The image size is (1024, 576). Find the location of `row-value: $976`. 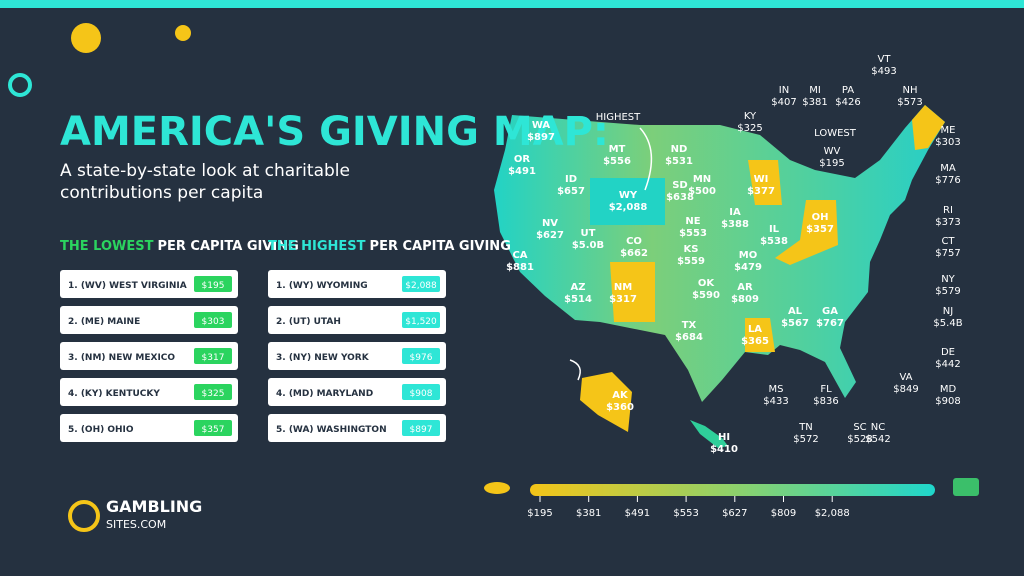

row-value: $976 is located at coordinates (421, 358).